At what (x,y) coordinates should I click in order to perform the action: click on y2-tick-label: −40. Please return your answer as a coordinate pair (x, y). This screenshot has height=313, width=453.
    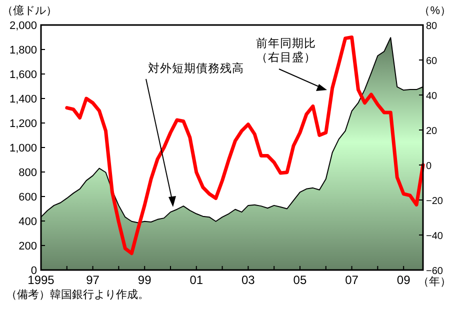
    Looking at the image, I should click on (435, 236).